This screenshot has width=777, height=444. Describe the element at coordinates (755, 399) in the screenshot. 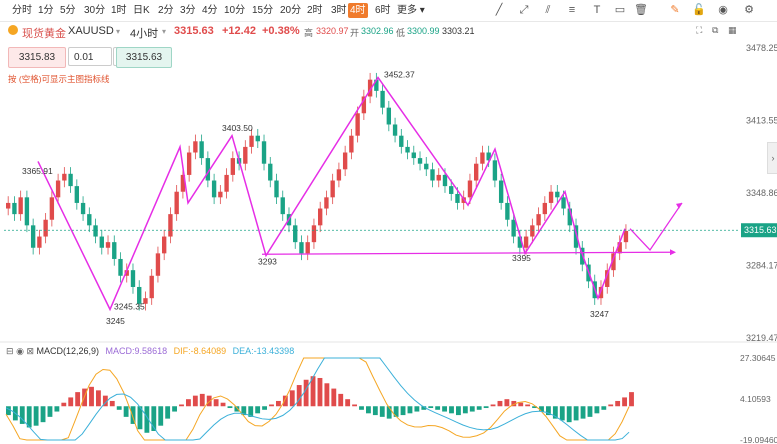

I see `macd-tick-label: 4.10593` at that location.